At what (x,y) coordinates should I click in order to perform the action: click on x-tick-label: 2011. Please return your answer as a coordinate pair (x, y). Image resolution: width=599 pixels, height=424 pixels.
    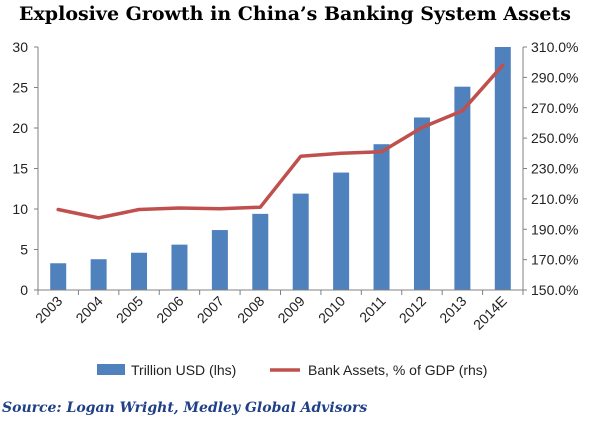
    Looking at the image, I should click on (372, 309).